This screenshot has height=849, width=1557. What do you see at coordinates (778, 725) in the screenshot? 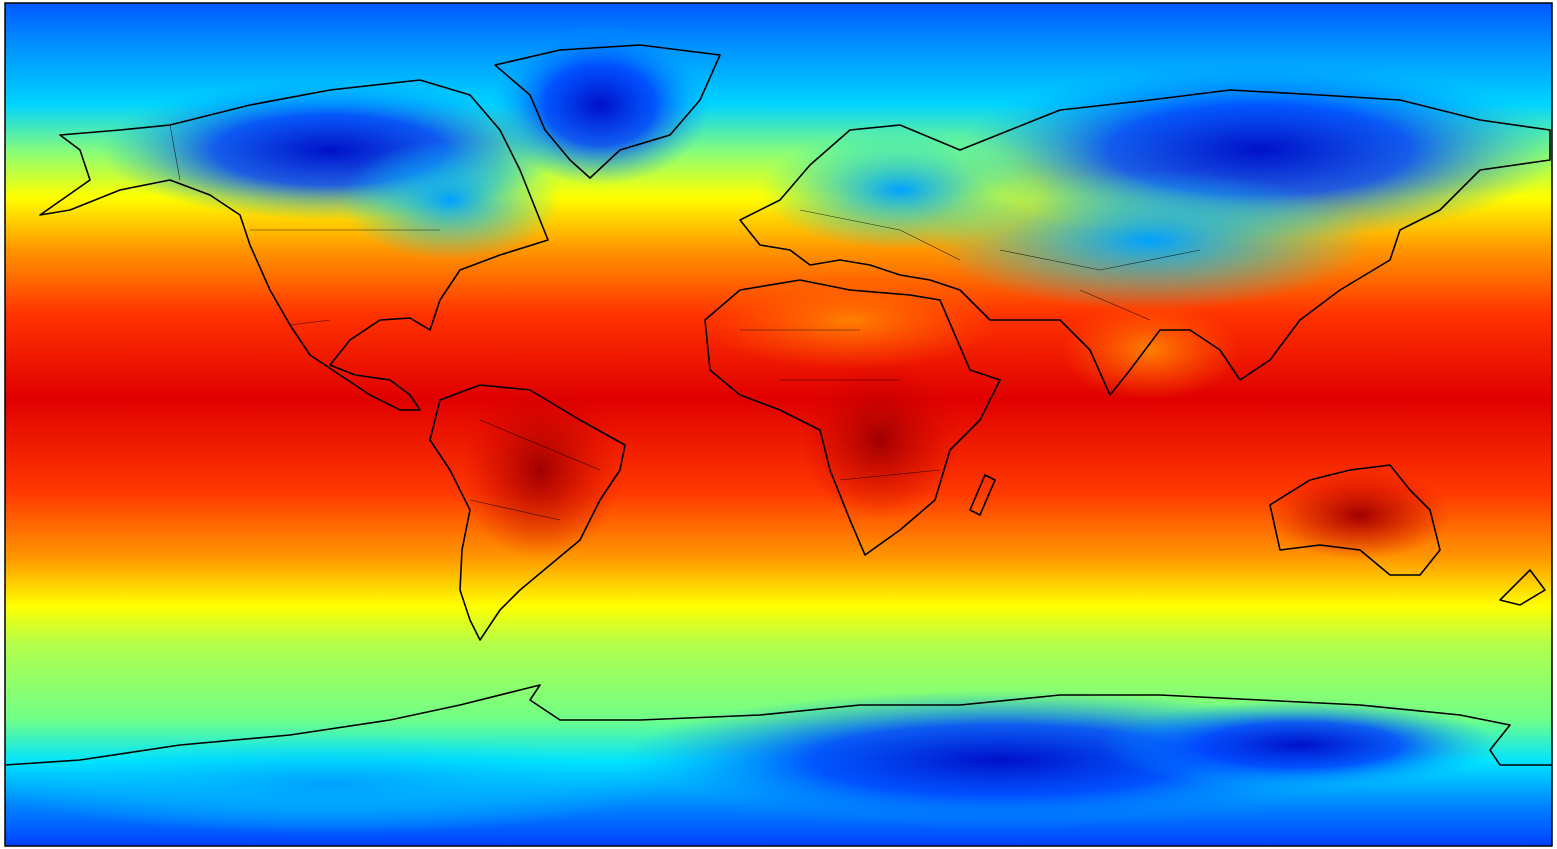
I see `antarctica` at bounding box center [778, 725].